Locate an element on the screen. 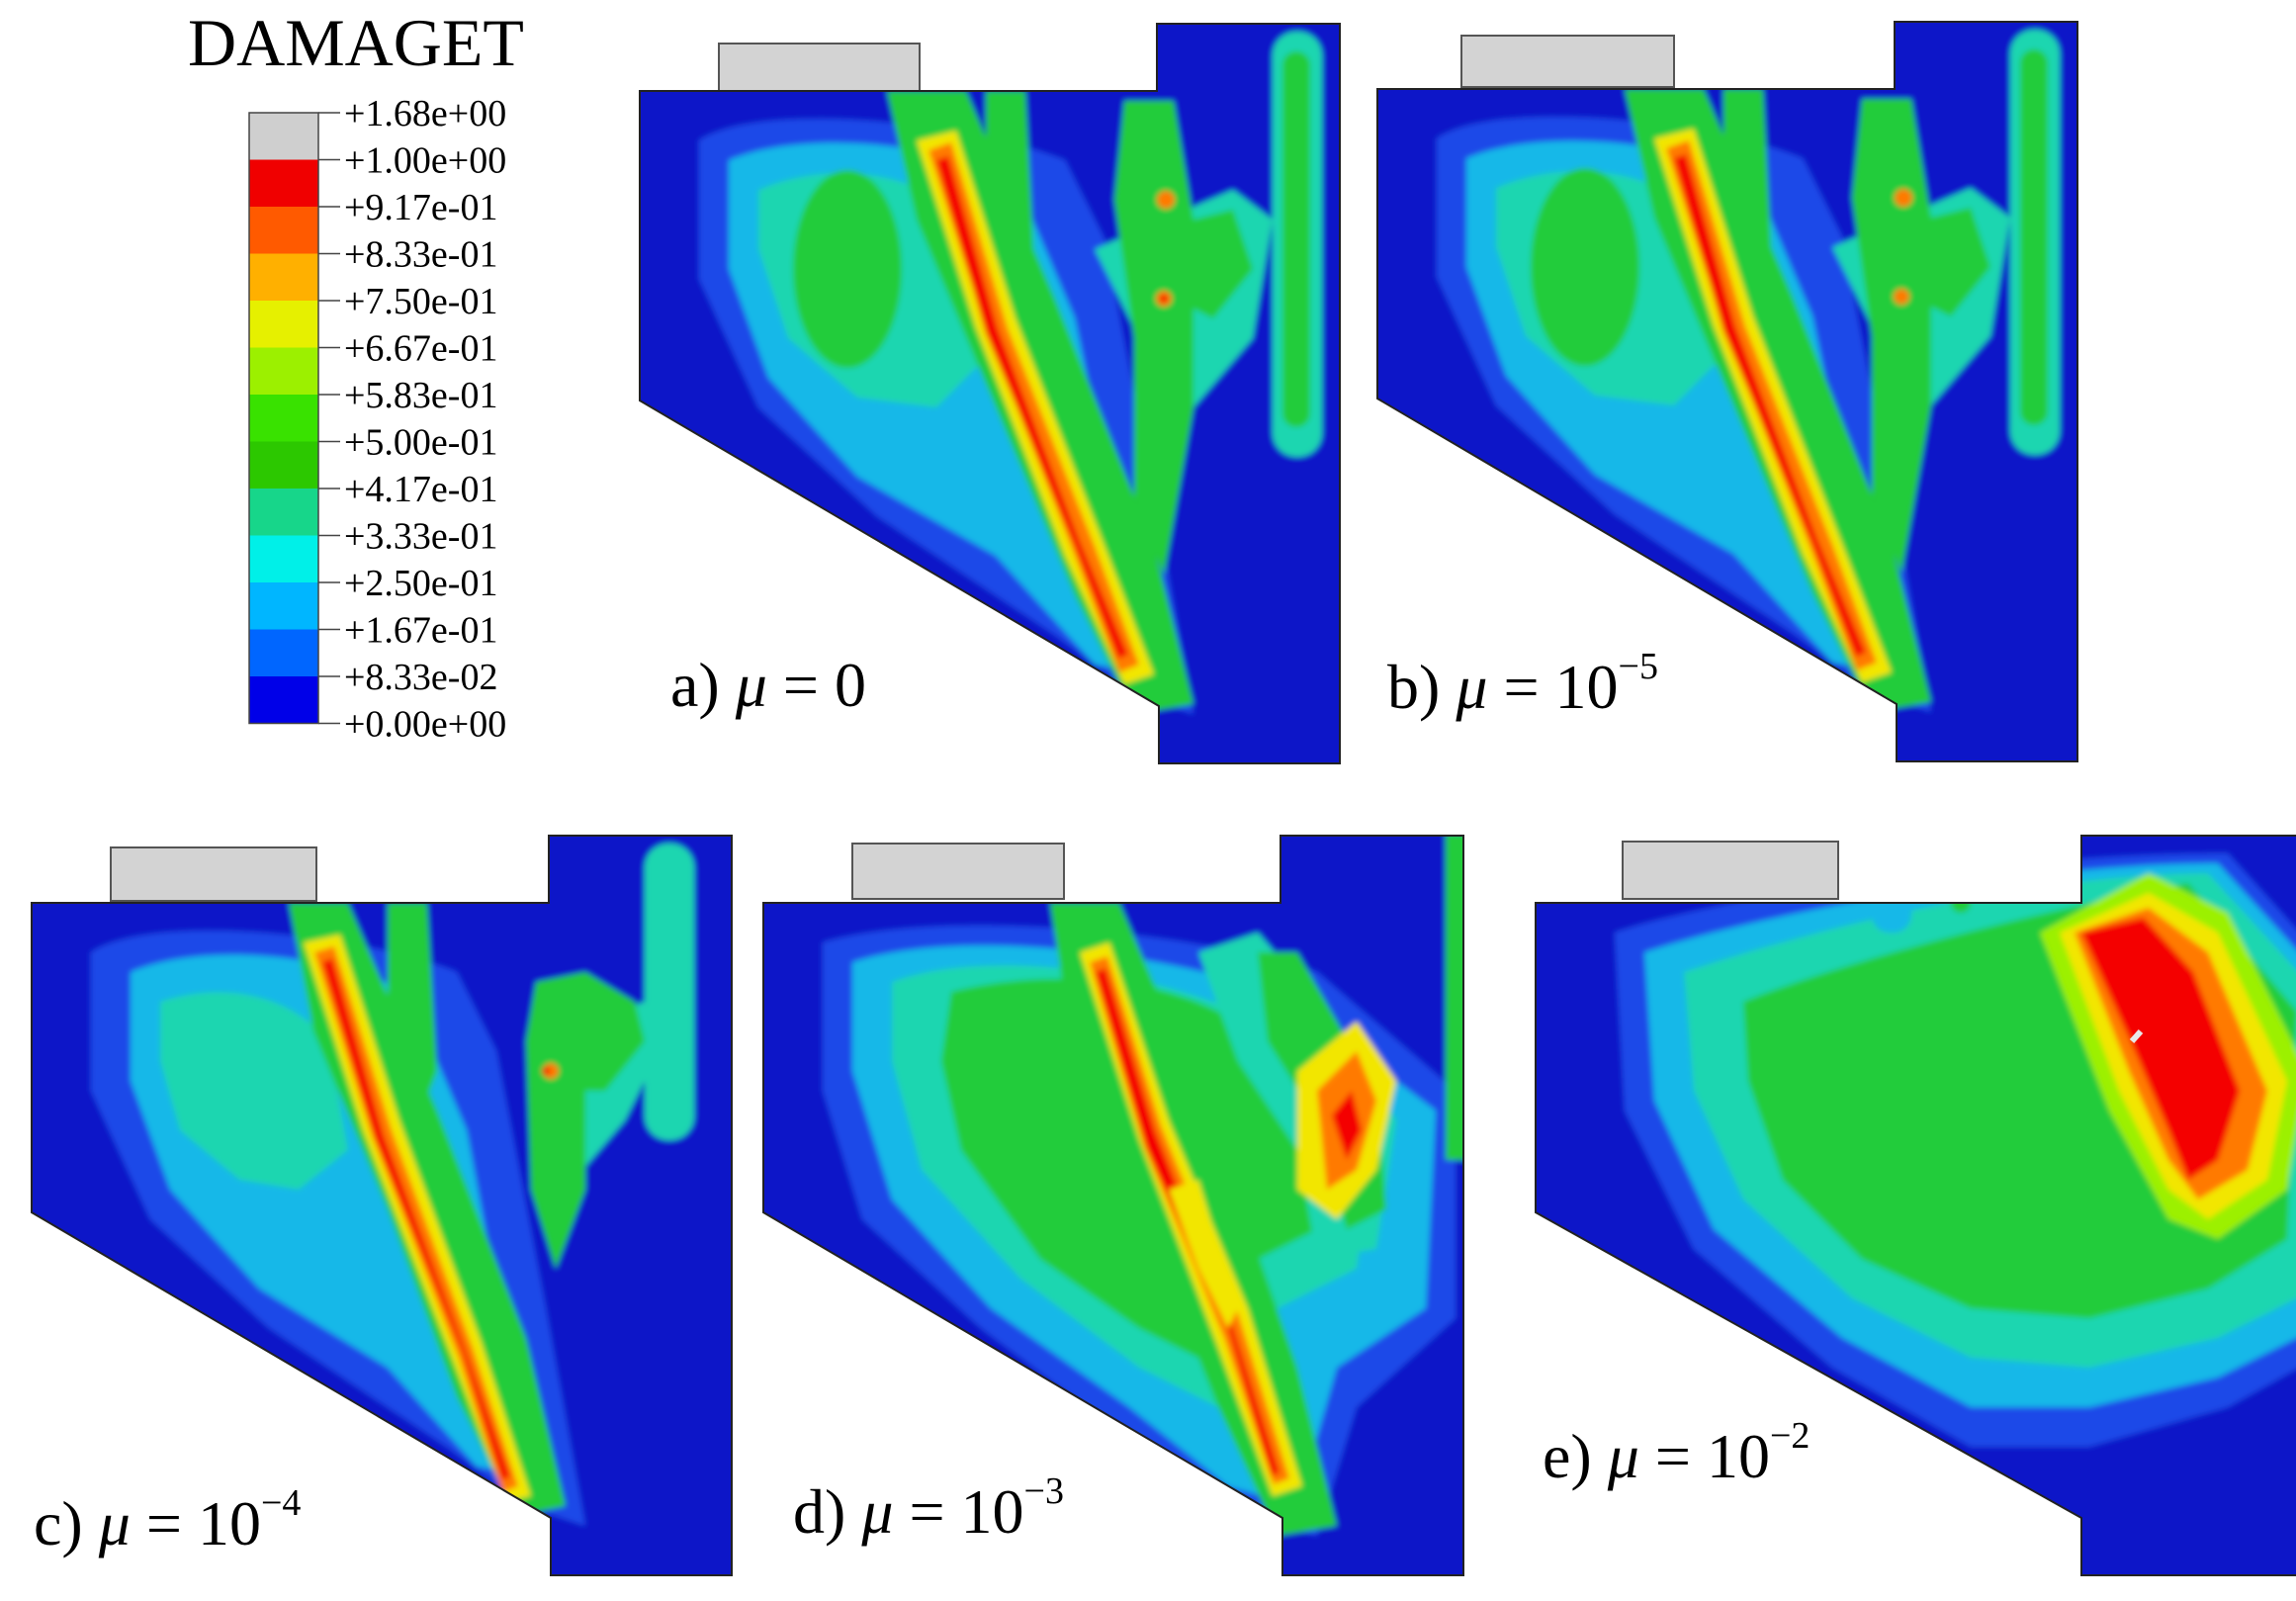  legend-tick-label: +5.83e-01 is located at coordinates (420, 396).